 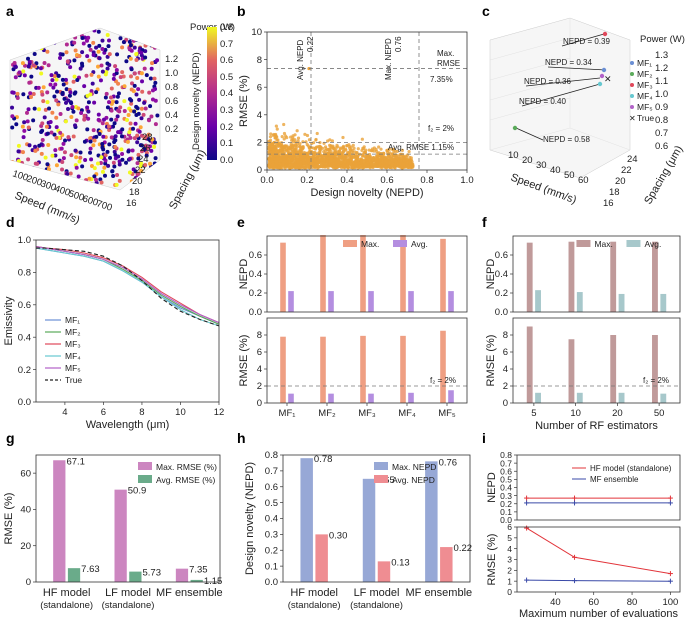 What do you see at coordinates (632, 85) in the screenshot?
I see `legend-swatch-mf3` at bounding box center [632, 85].